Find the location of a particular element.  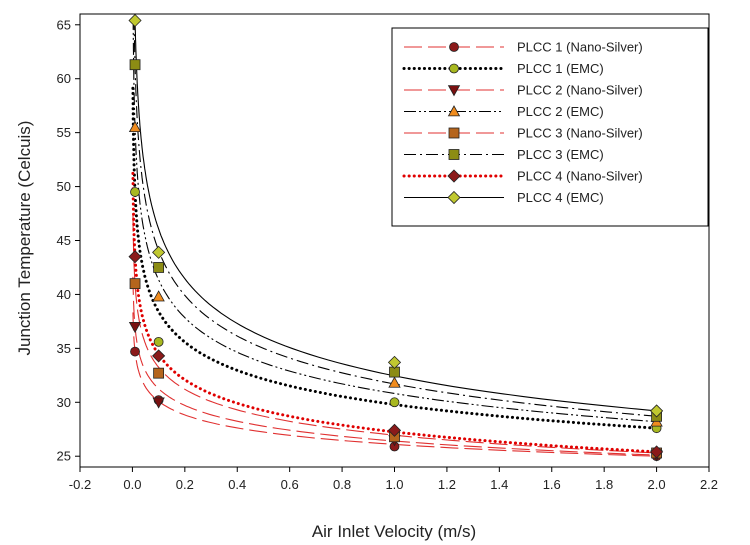

x-tick-label: 1.4 is located at coordinates (499, 484).